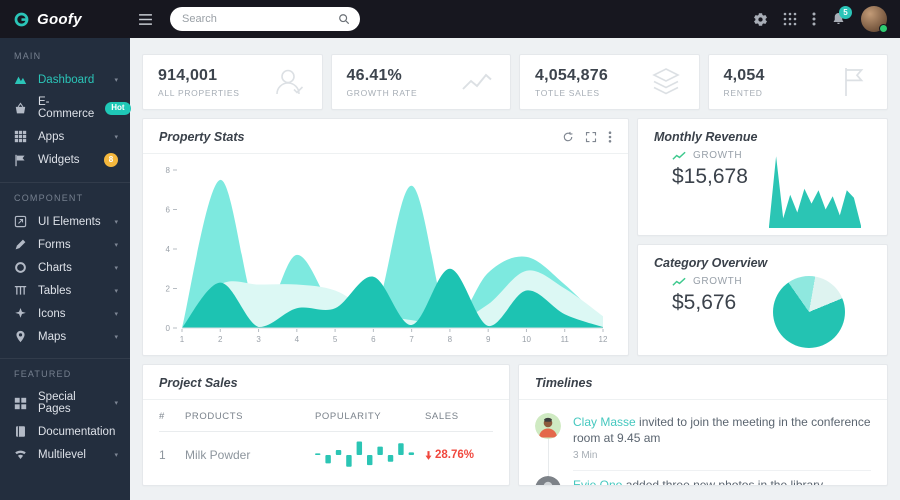 The height and width of the screenshot is (500, 900). What do you see at coordinates (258, 339) in the screenshot?
I see `svg-text: 3` at bounding box center [258, 339].